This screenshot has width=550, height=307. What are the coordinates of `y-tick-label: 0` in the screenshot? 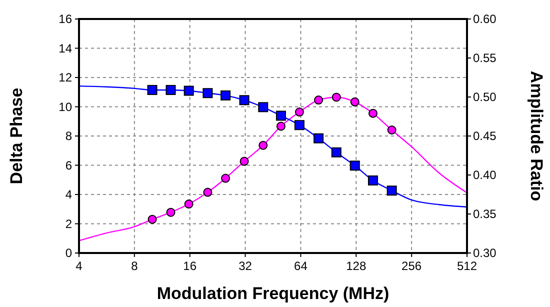 It's located at (68, 253).